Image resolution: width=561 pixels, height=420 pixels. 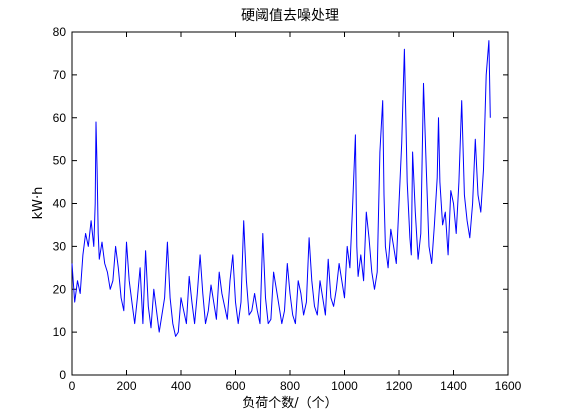 I want to click on watermark-text: https://blog.csdn.net/TIQCmatlab, so click(x=460, y=400).